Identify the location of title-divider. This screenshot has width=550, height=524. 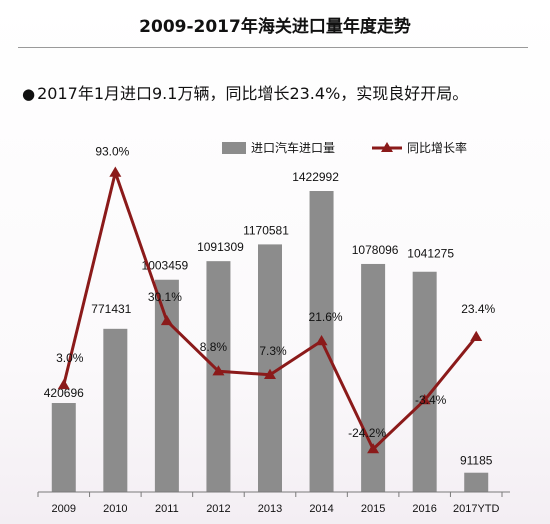
(273, 47).